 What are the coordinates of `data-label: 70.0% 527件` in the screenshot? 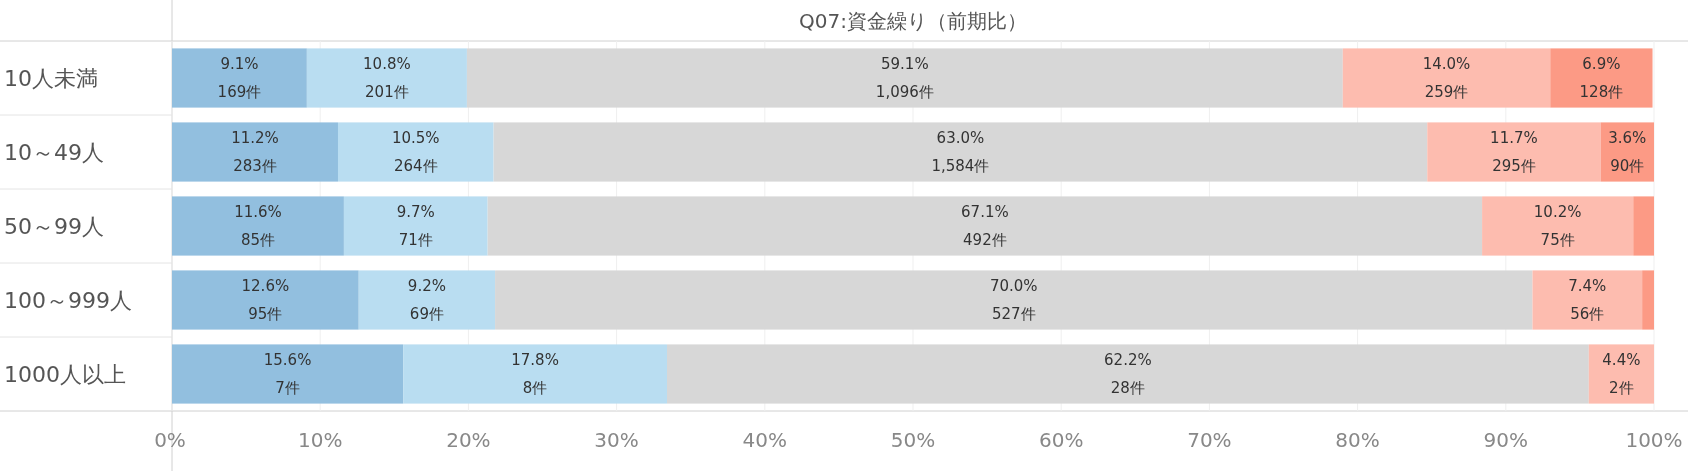 It's located at (1013, 300).